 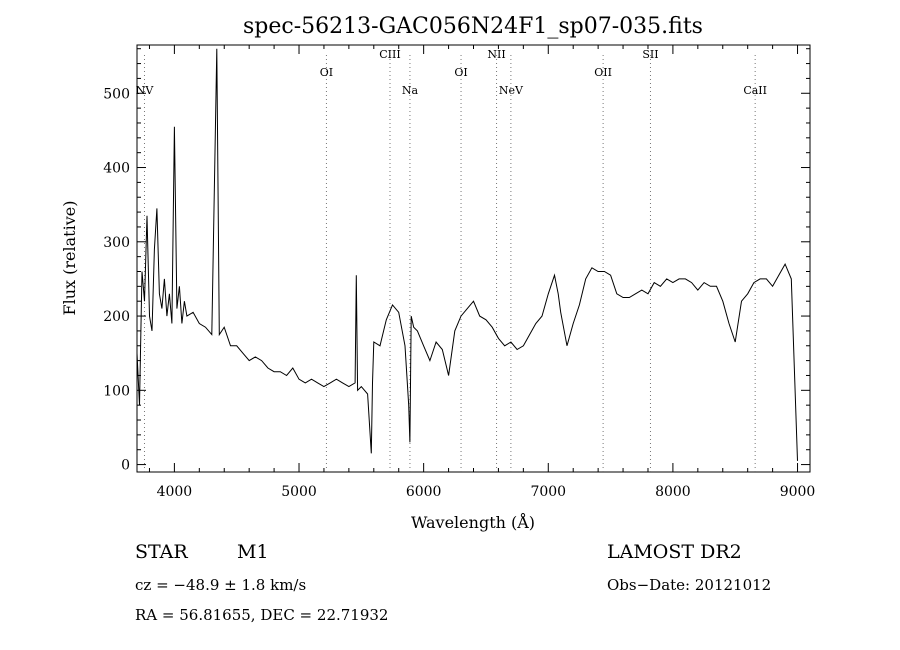 What do you see at coordinates (511, 90) in the screenshot?
I see `line-label: NeV` at bounding box center [511, 90].